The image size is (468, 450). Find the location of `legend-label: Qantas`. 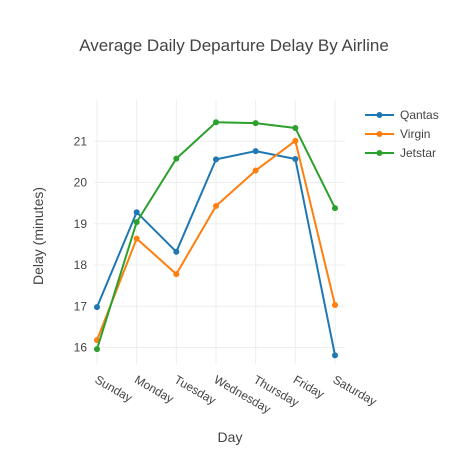

legend-label: Qantas is located at coordinates (419, 115).